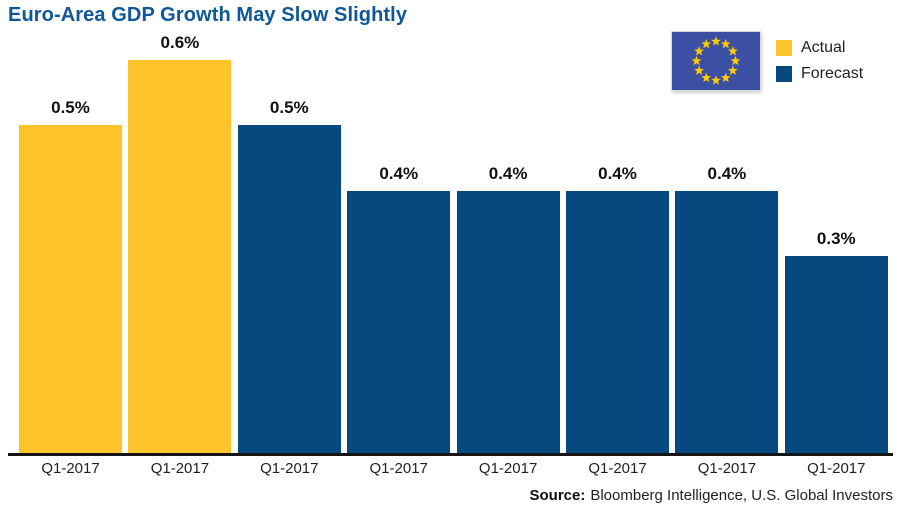 This screenshot has width=900, height=512. What do you see at coordinates (70, 107) in the screenshot?
I see `bar-value-label-1: 0.5%` at bounding box center [70, 107].